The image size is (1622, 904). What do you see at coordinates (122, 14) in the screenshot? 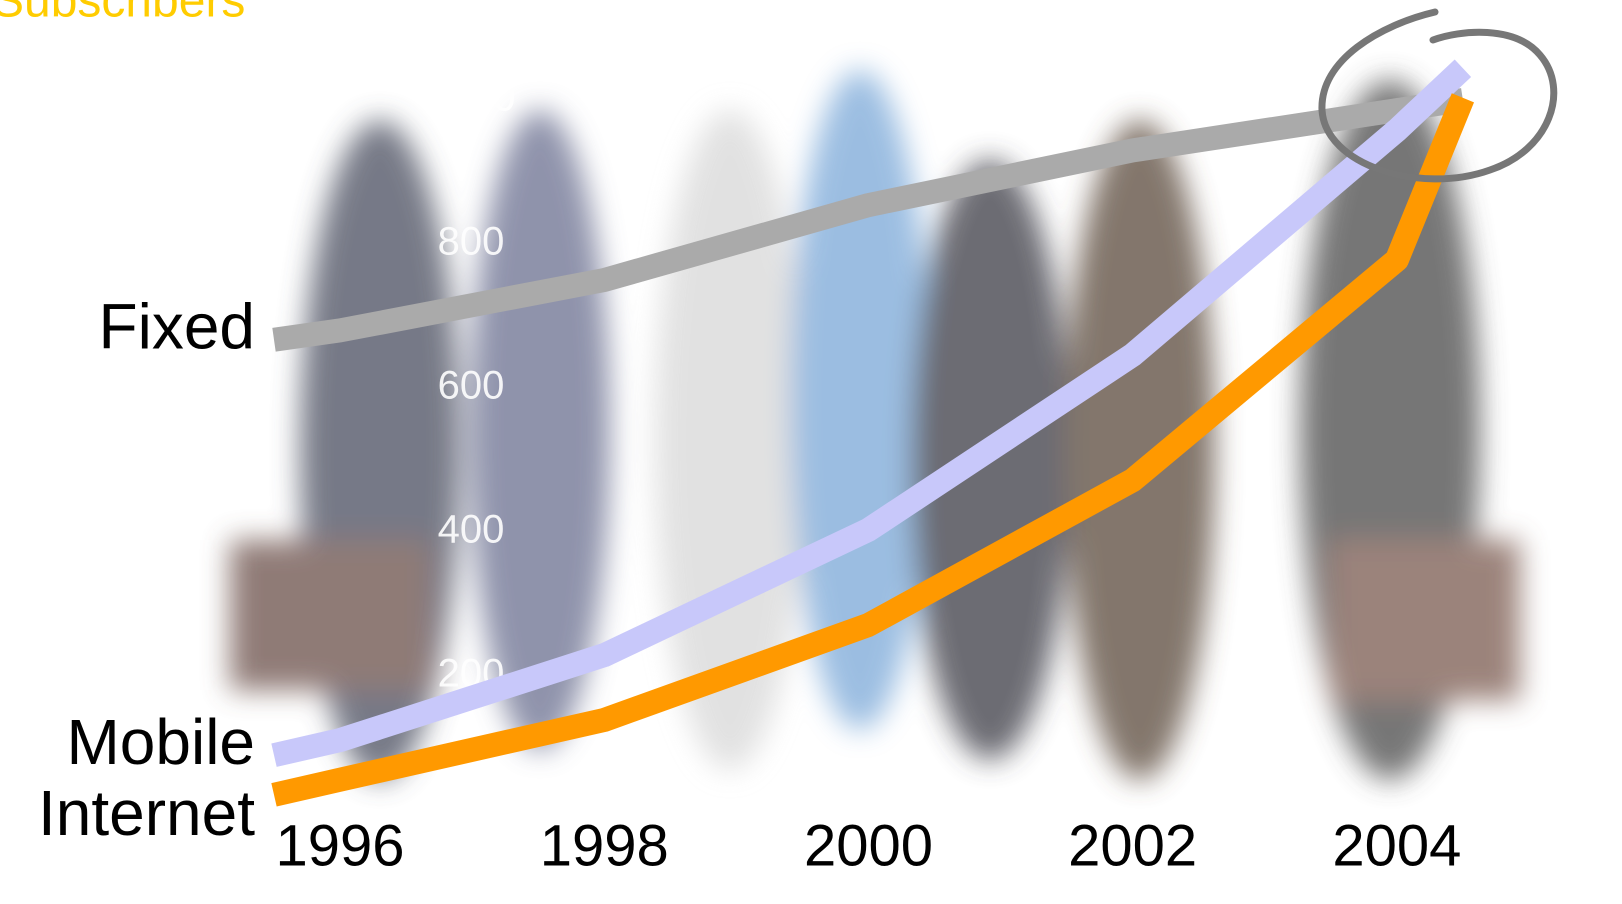
I see `chart-title: Subscribers` at bounding box center [122, 14].